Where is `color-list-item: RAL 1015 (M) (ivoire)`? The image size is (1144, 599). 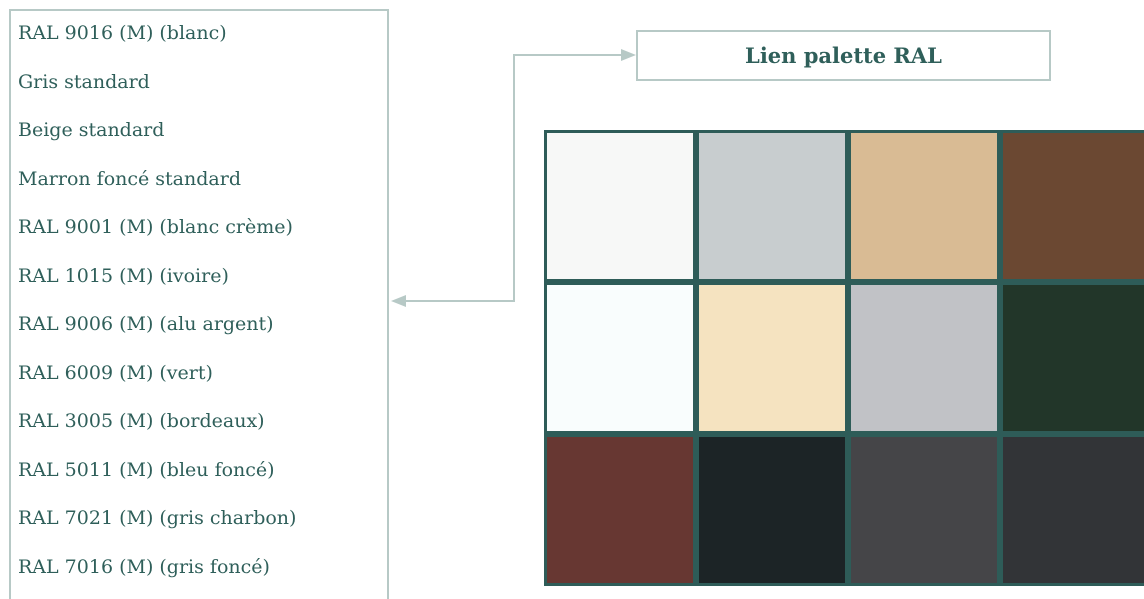
color-list-item: RAL 1015 (M) (ivoire) is located at coordinates (123, 276).